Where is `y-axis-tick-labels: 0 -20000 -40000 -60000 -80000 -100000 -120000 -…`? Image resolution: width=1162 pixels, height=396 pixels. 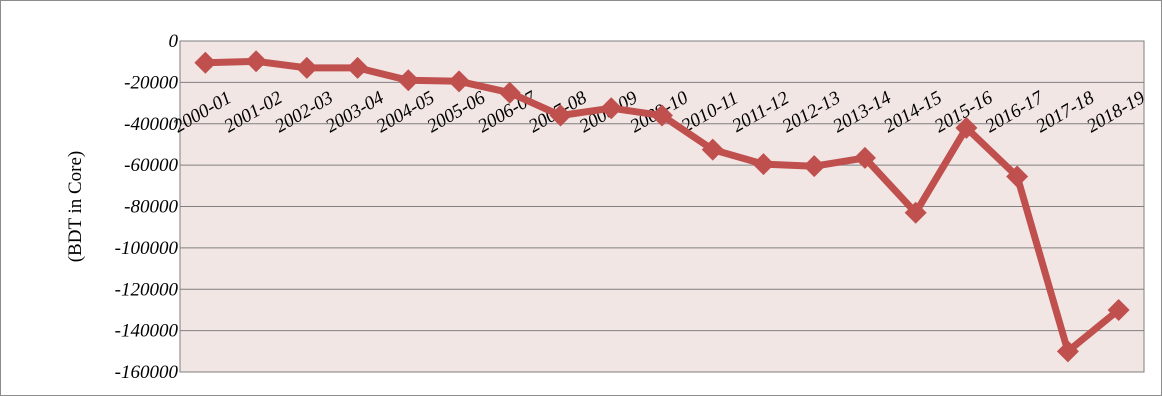
y-axis-tick-labels: 0 -20000 -40000 -60000 -80000 -100000 -120000 -… is located at coordinates (147, 207).